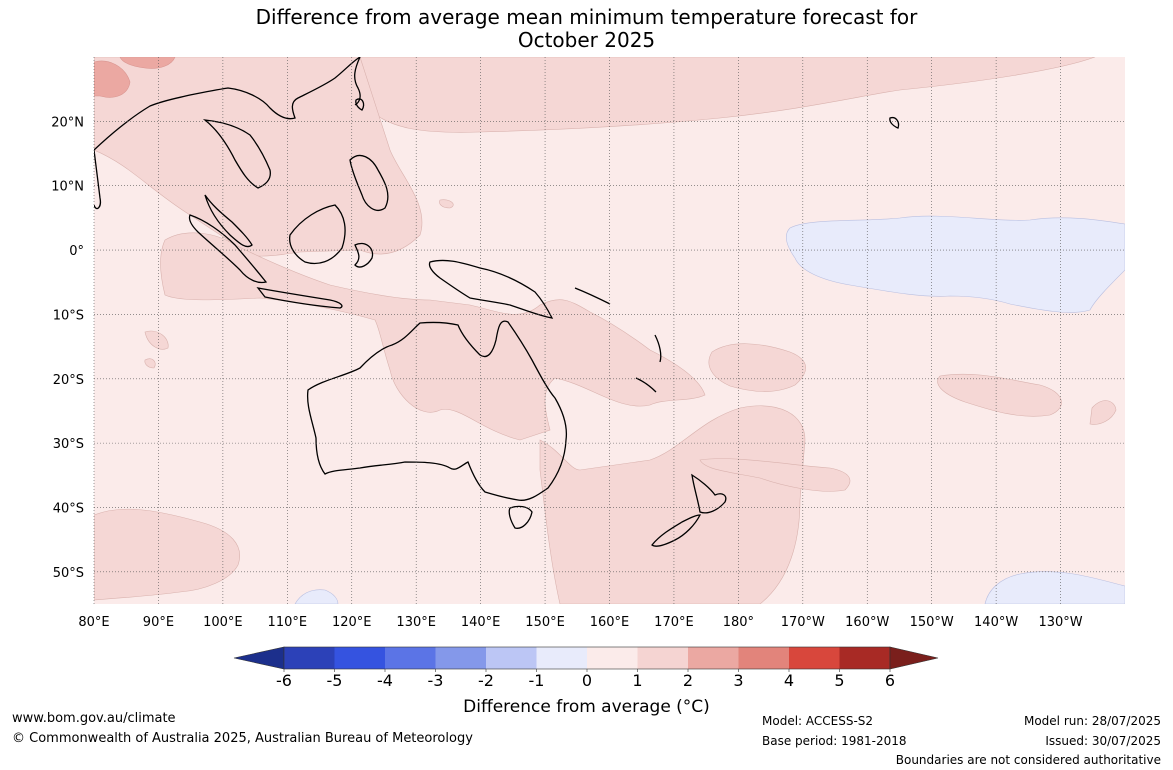 This screenshot has height=770, width=1173. Describe the element at coordinates (98, 179) in the screenshot. I see `coastline-india` at that location.